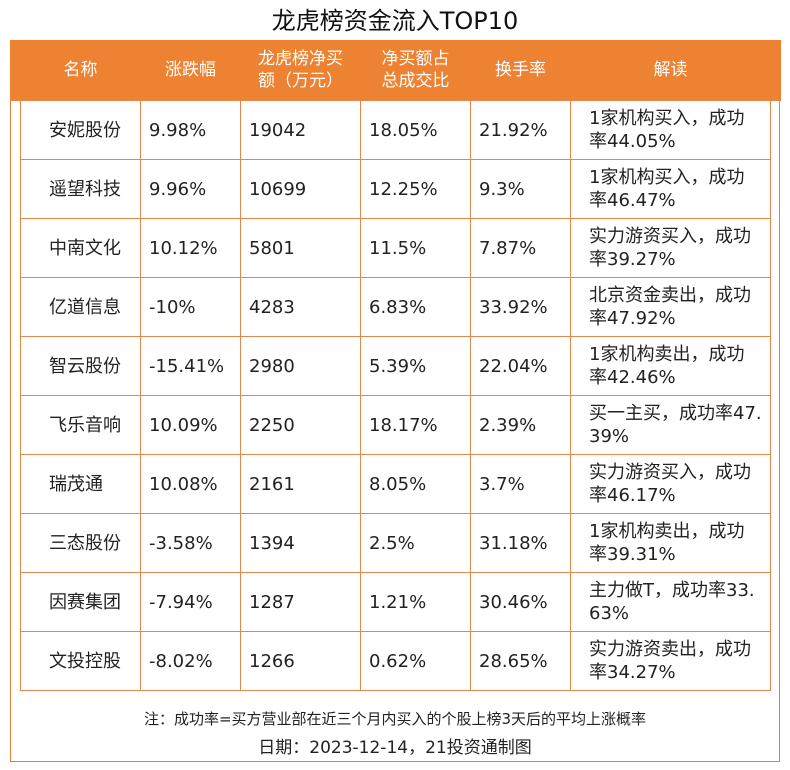  I want to click on cell-interpretation: 实力游资买入，成功率46.17%, so click(670, 484).